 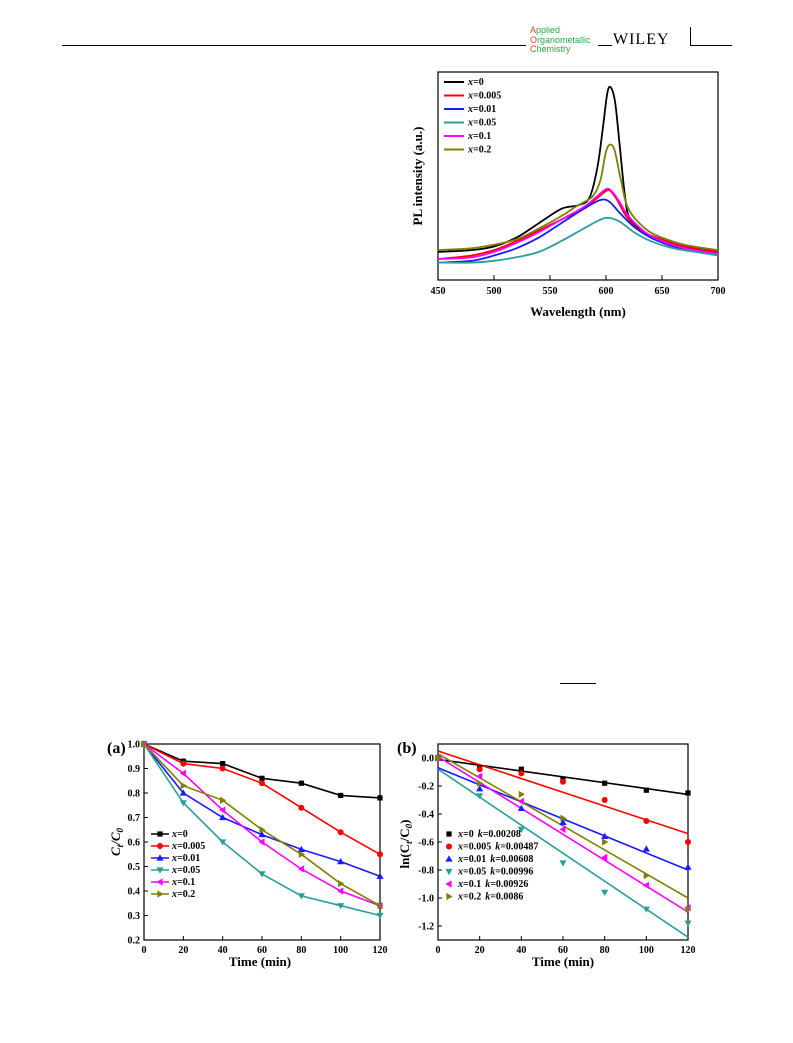 I want to click on y-axis-label: Ct/C0, so click(x=116, y=842).